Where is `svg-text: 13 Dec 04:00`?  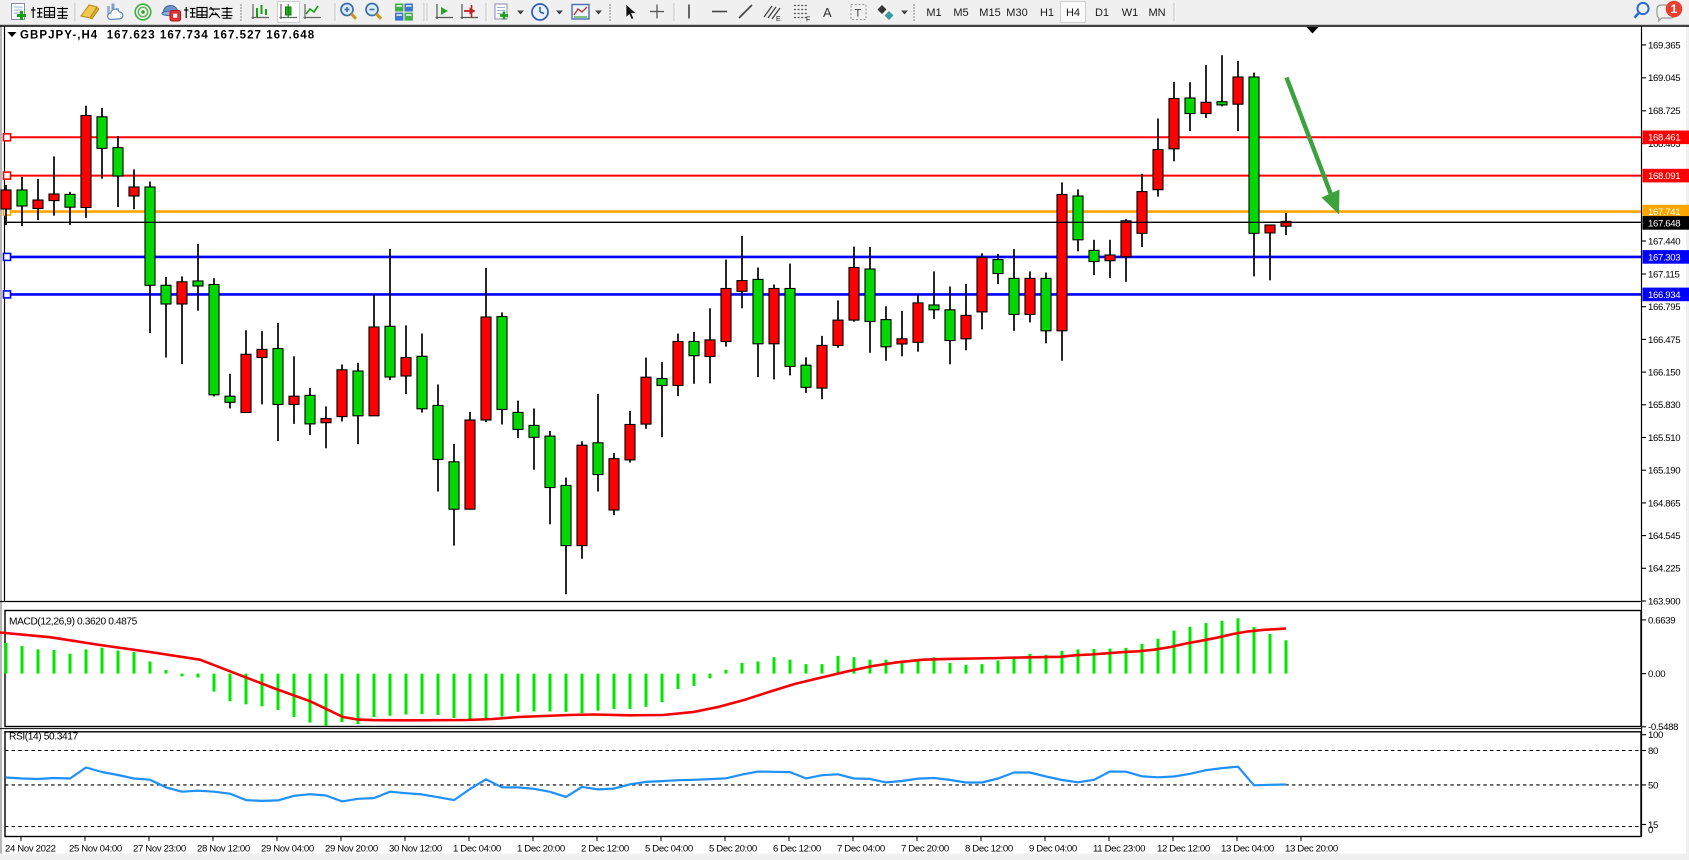 svg-text: 13 Dec 04:00 is located at coordinates (1247, 849).